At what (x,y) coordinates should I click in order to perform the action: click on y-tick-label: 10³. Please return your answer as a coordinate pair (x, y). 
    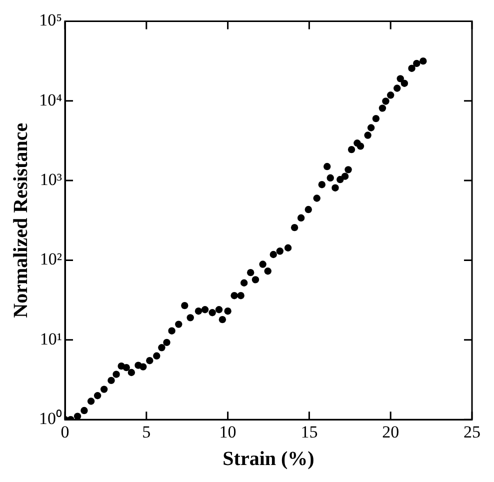
    Looking at the image, I should click on (51, 180).